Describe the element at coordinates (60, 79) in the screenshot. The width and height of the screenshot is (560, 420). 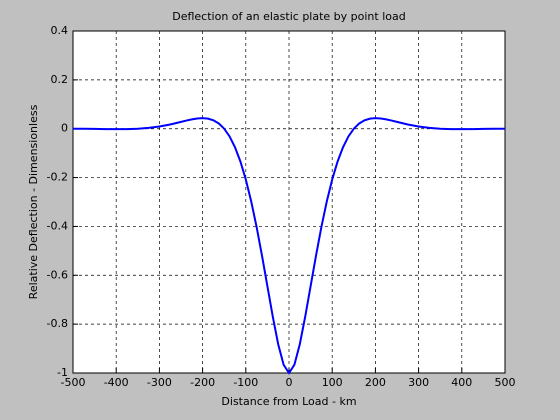
I see `y-tick-label: 0.2` at that location.